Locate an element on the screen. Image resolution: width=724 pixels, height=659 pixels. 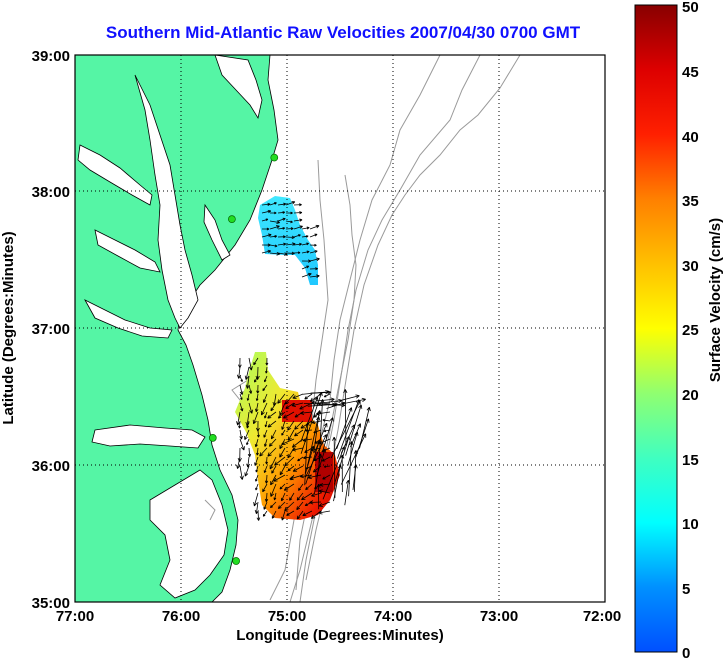
velocity-hotspot is located at coordinates (297, 411).